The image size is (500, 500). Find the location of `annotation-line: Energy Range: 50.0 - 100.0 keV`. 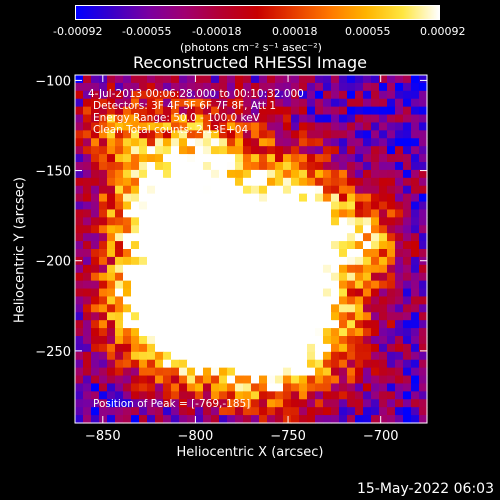

annotation-line: Energy Range: 50.0 - 100.0 keV is located at coordinates (177, 118).